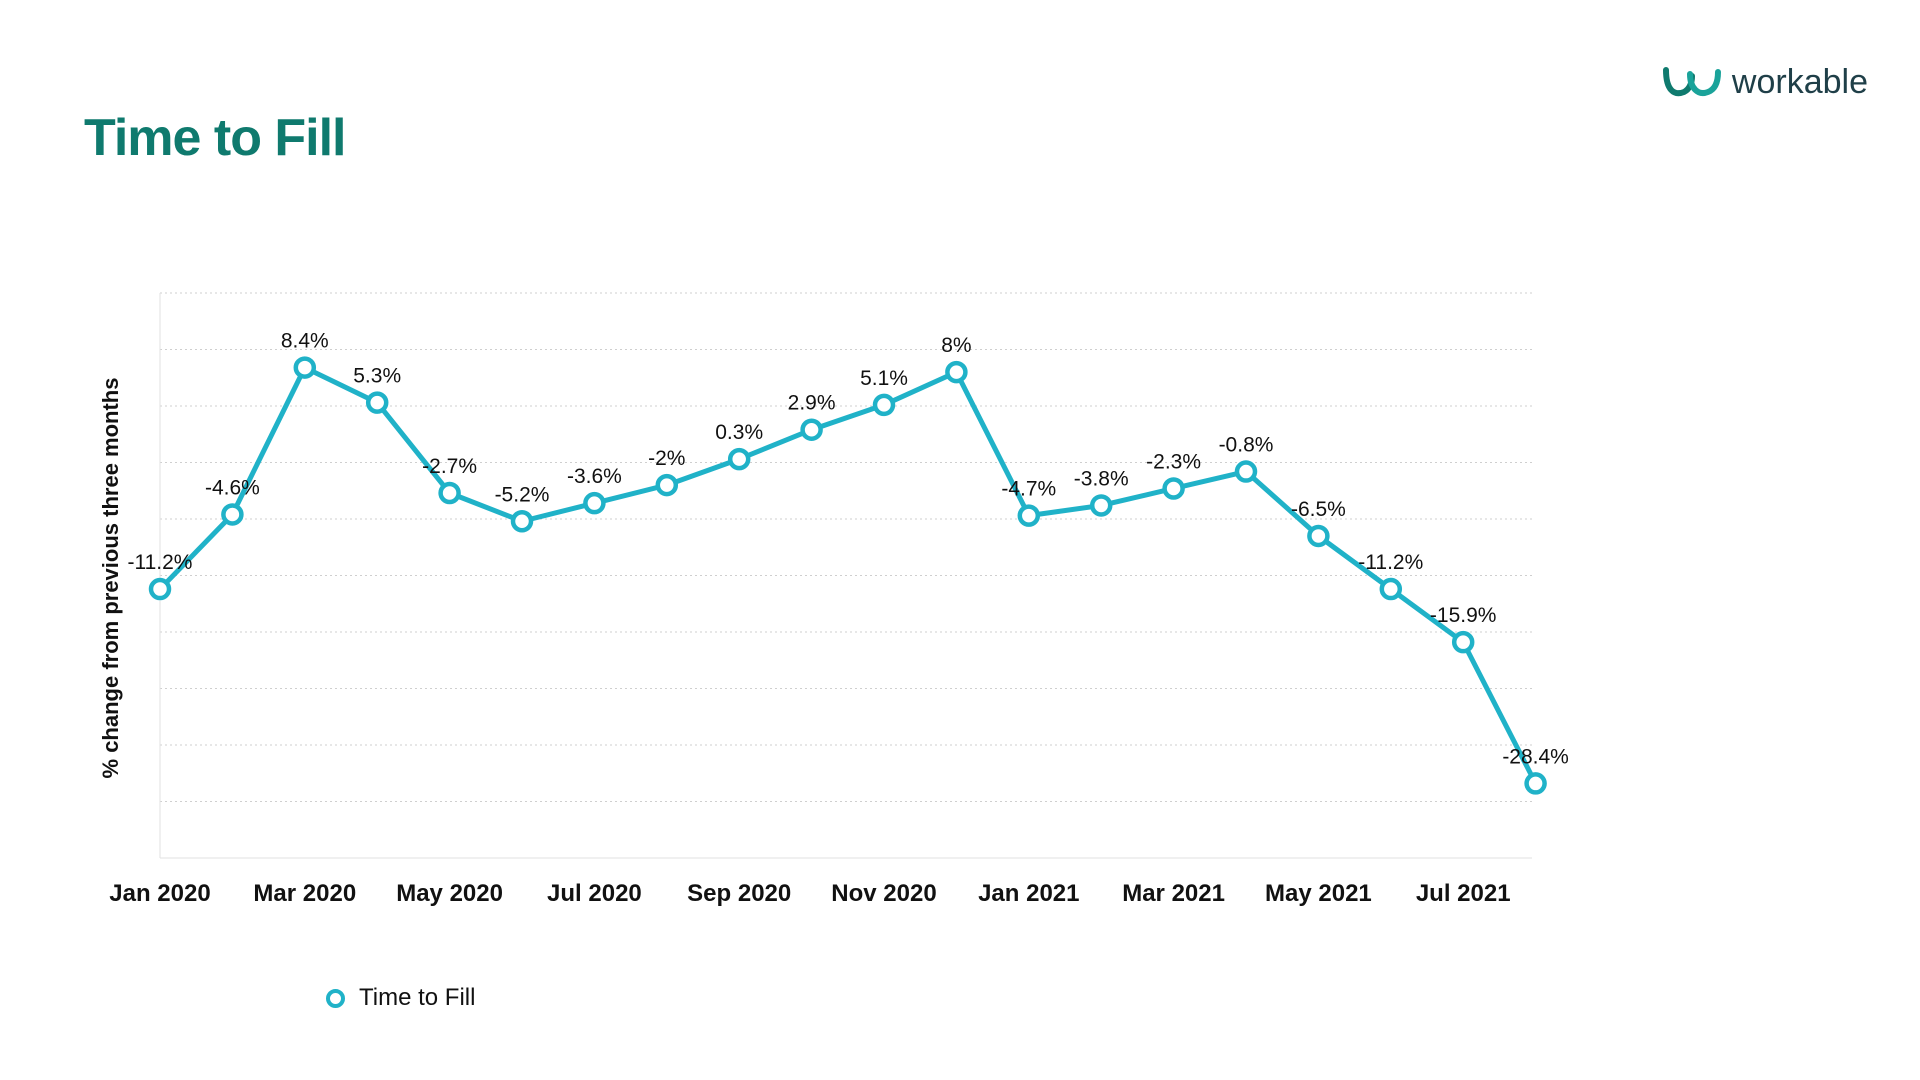 Image resolution: width=1920 pixels, height=1080 pixels. I want to click on x-tick-label: Jan 2020, so click(159, 893).